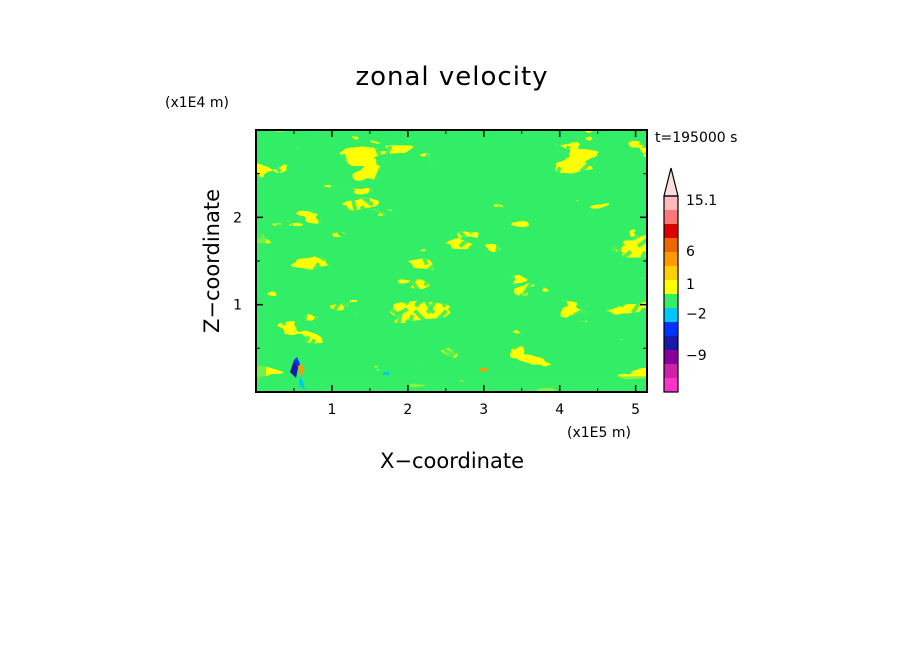 Image resolution: width=904 pixels, height=654 pixels. What do you see at coordinates (559, 410) in the screenshot?
I see `x-tick-label: 4` at bounding box center [559, 410].